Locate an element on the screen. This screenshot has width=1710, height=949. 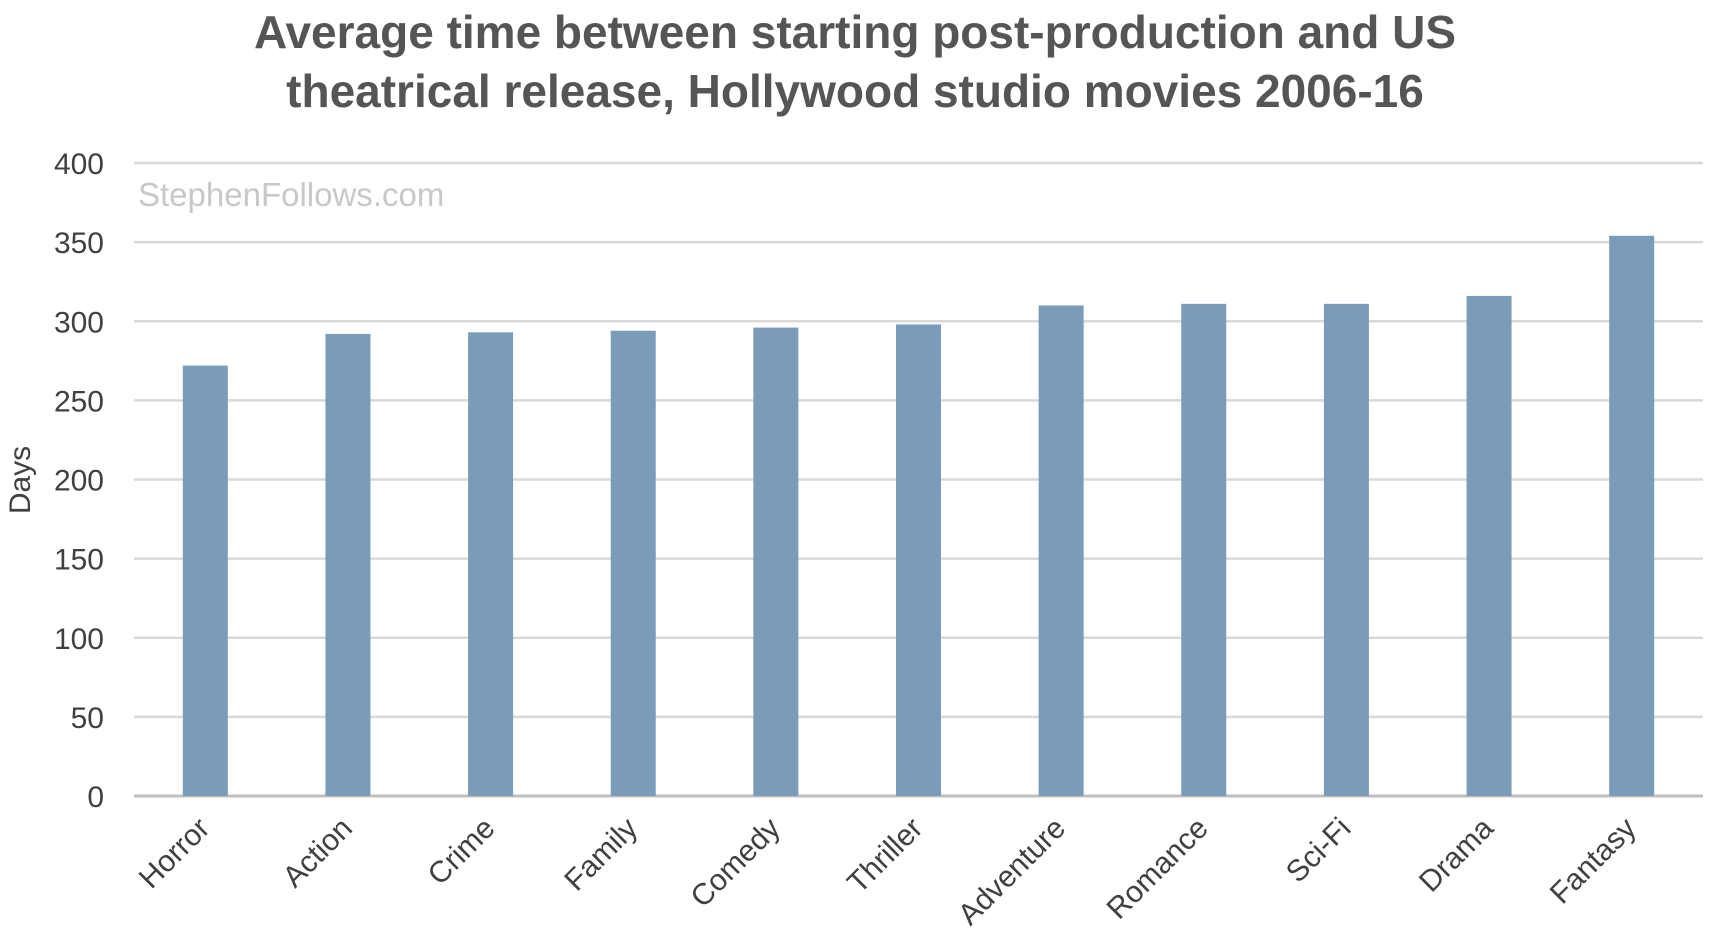
x-tick-label: Romance is located at coordinates (1158, 869).